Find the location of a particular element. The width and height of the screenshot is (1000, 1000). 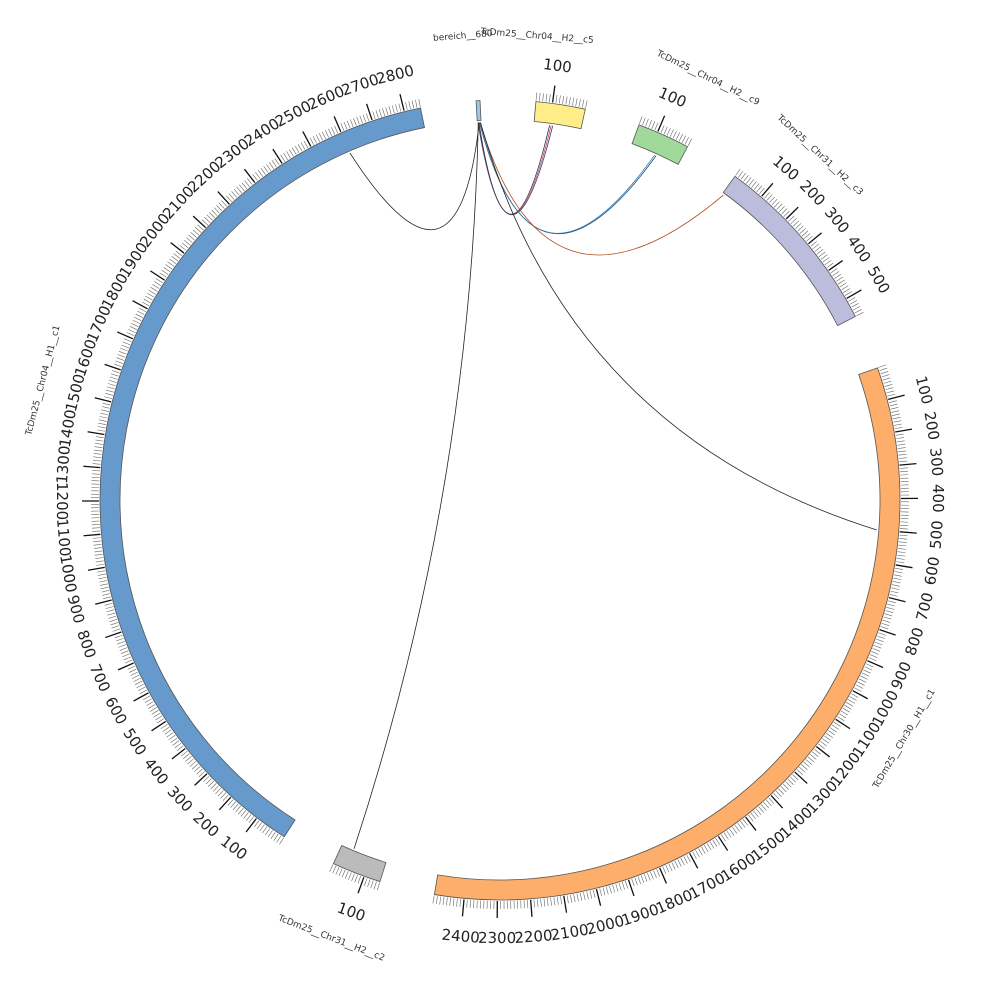

tick-label: 1300 is located at coordinates (63, 465).